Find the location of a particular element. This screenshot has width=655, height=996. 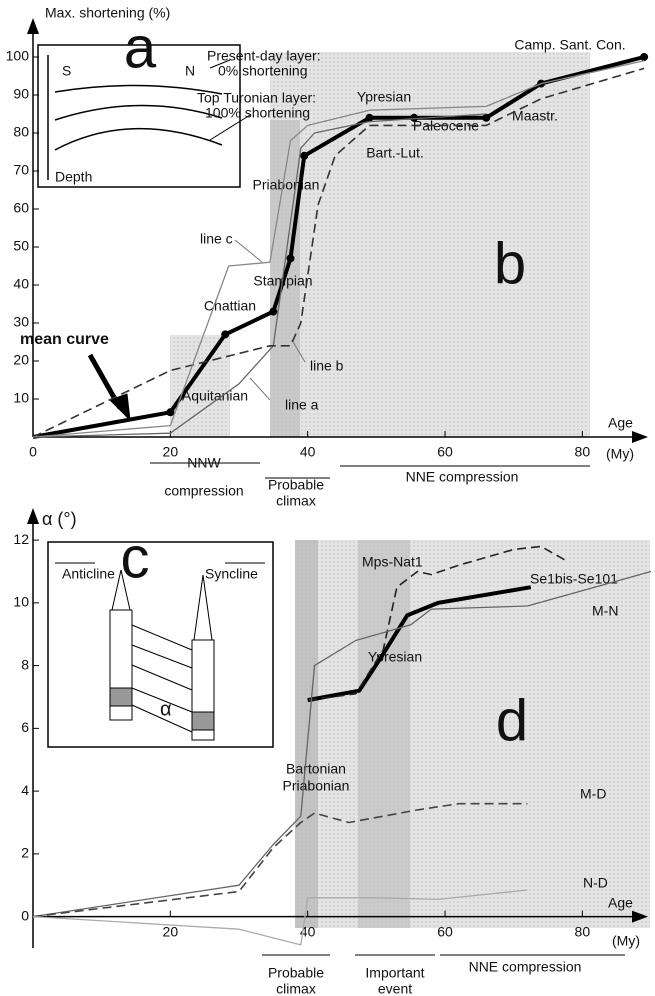

annotation: Important is located at coordinates (394, 973).